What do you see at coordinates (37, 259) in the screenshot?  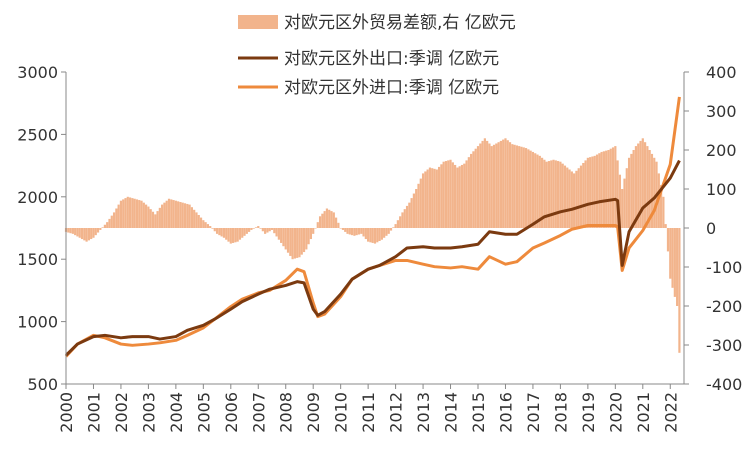 I see `left-tick-label: 1500` at bounding box center [37, 259].